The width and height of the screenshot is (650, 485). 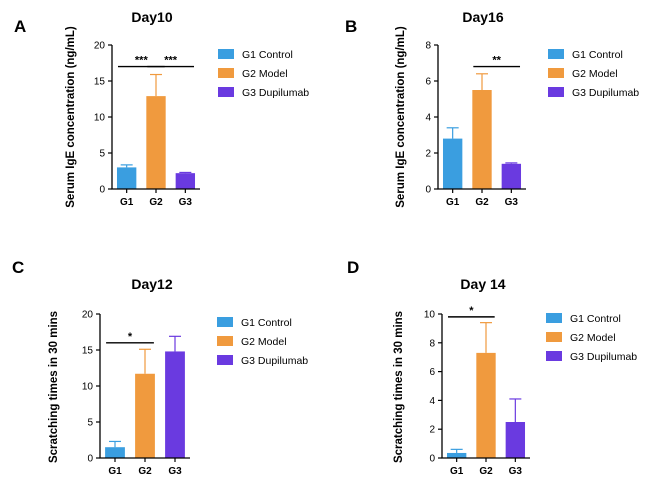 I want to click on panel-letter: B, so click(x=351, y=26).